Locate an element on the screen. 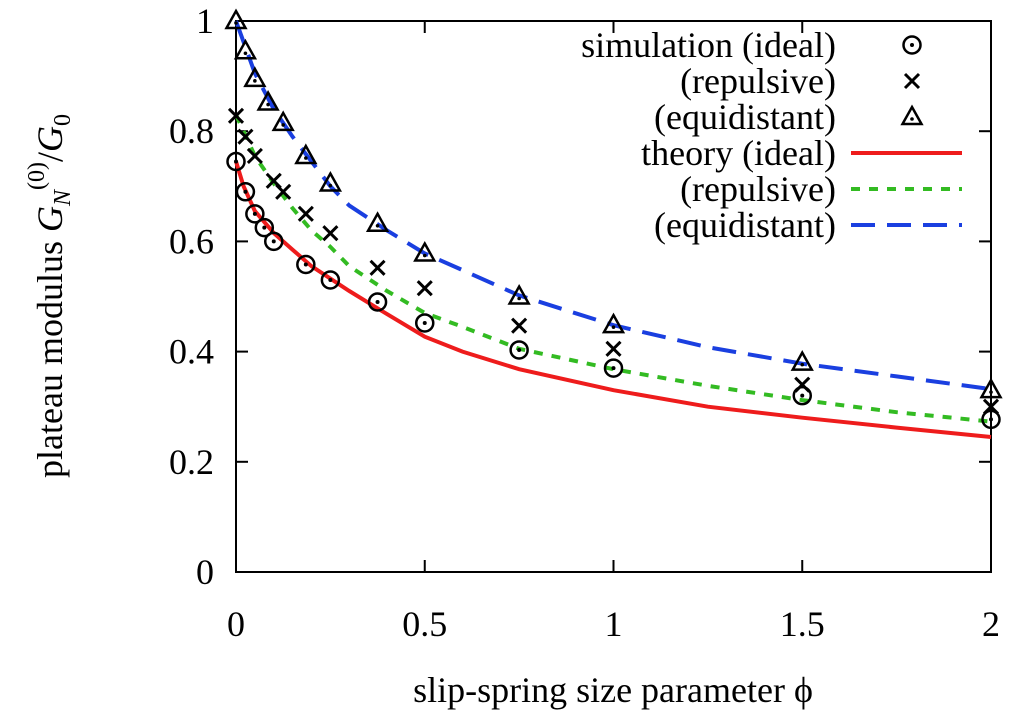  x-tick-label: 1.5 is located at coordinates (802, 624).